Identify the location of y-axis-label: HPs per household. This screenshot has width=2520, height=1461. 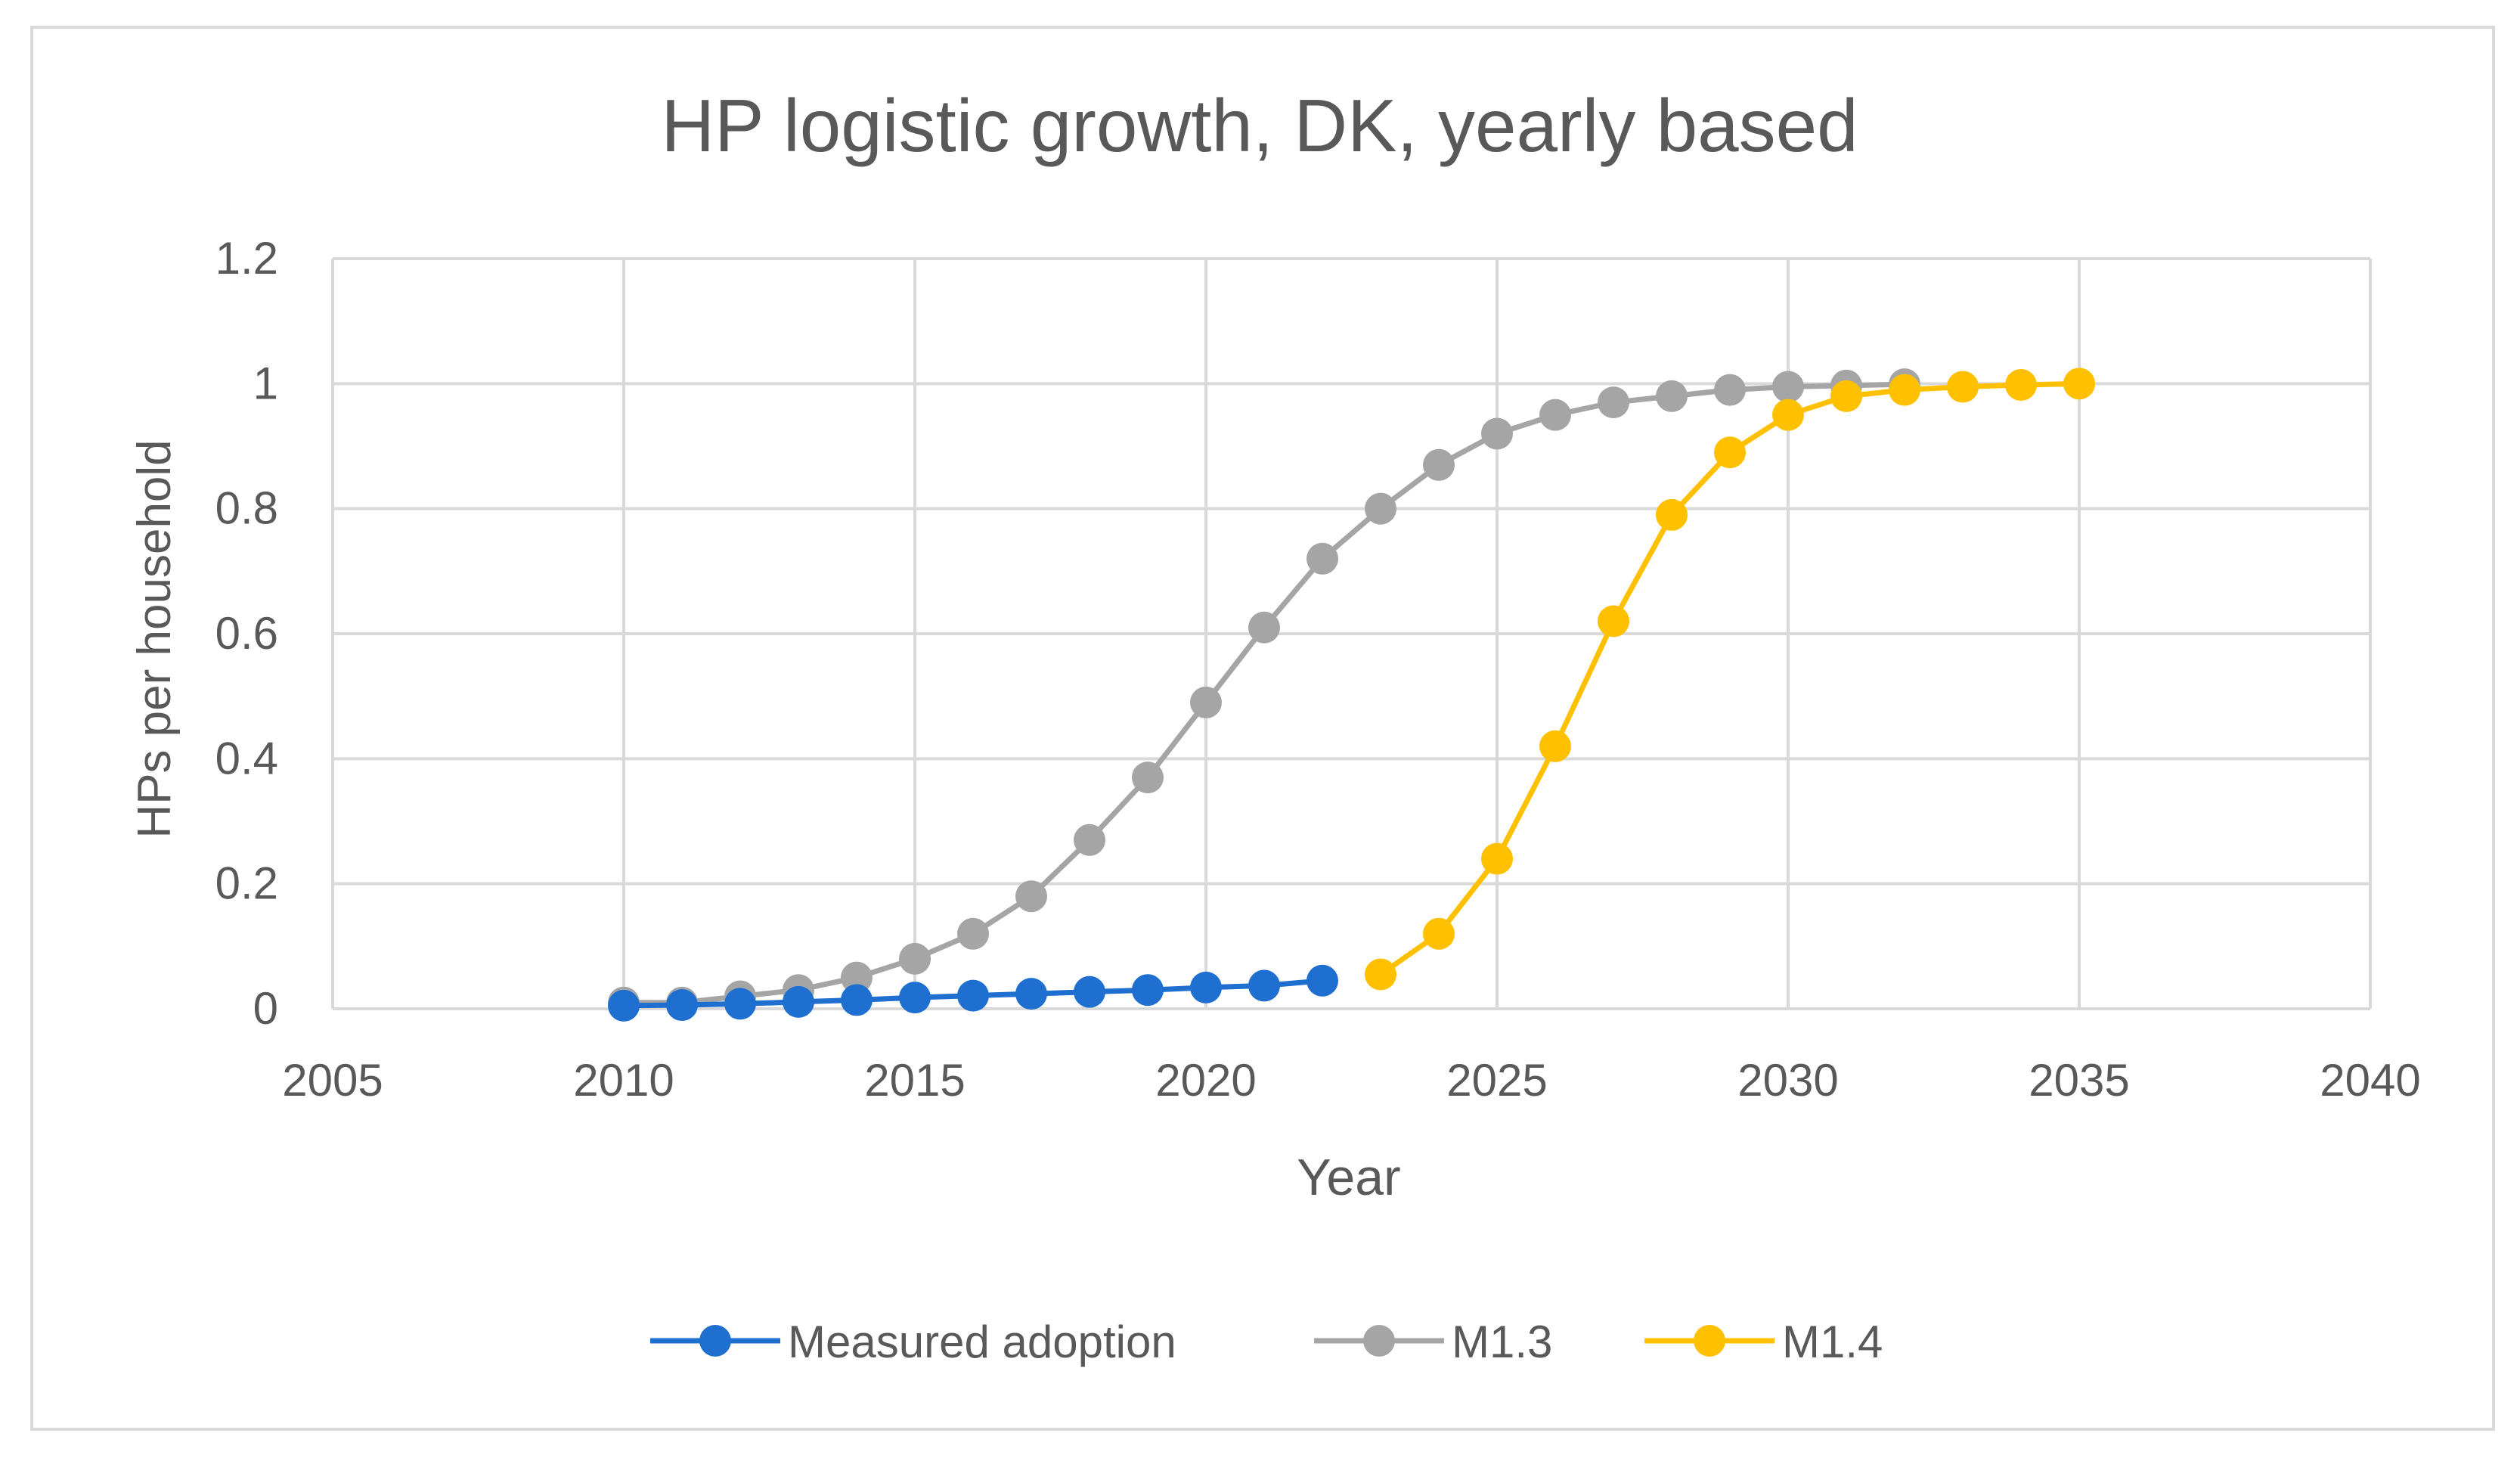
(155, 638).